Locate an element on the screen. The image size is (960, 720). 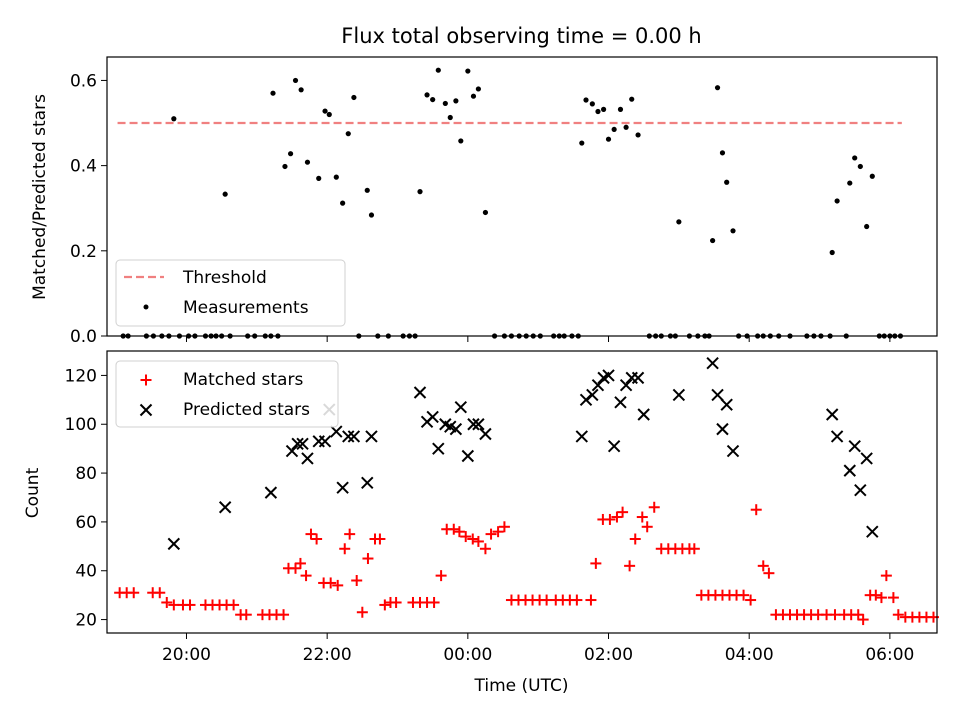
ratio-legend: Threshold Measurements is located at coordinates (230, 293).